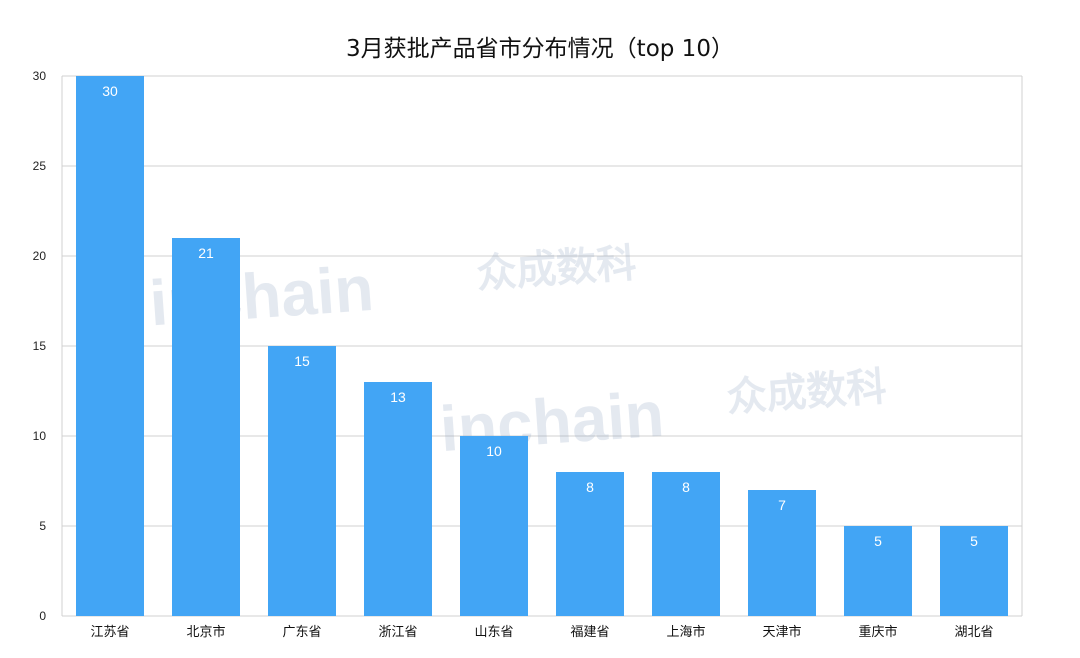  I want to click on y-tick-label: 10, so click(40, 436).